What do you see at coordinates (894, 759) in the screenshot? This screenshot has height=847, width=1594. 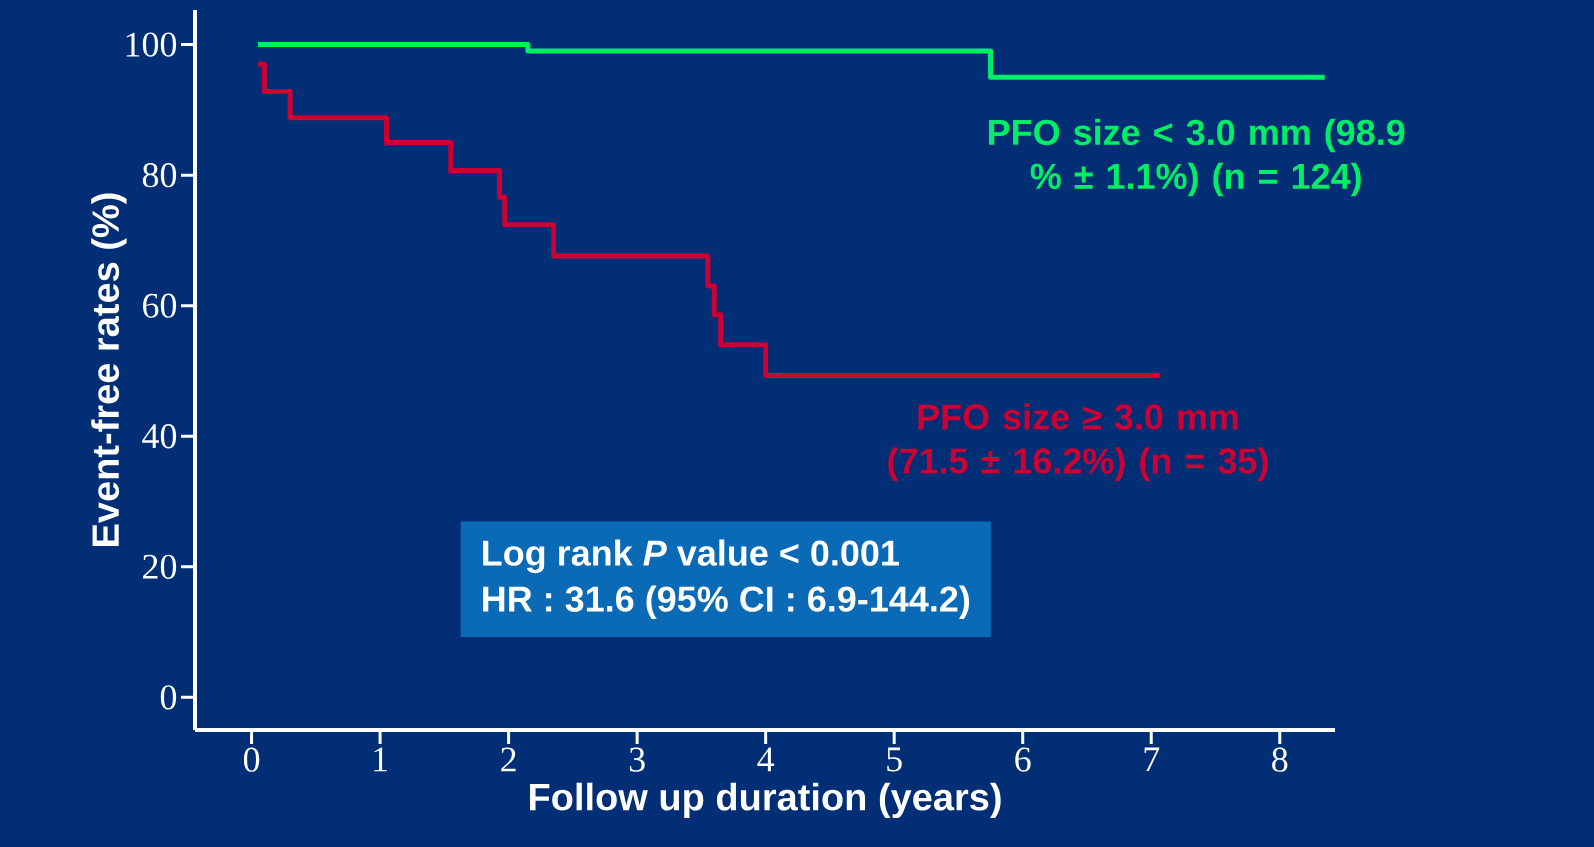 I see `x-tick-label: 5` at bounding box center [894, 759].